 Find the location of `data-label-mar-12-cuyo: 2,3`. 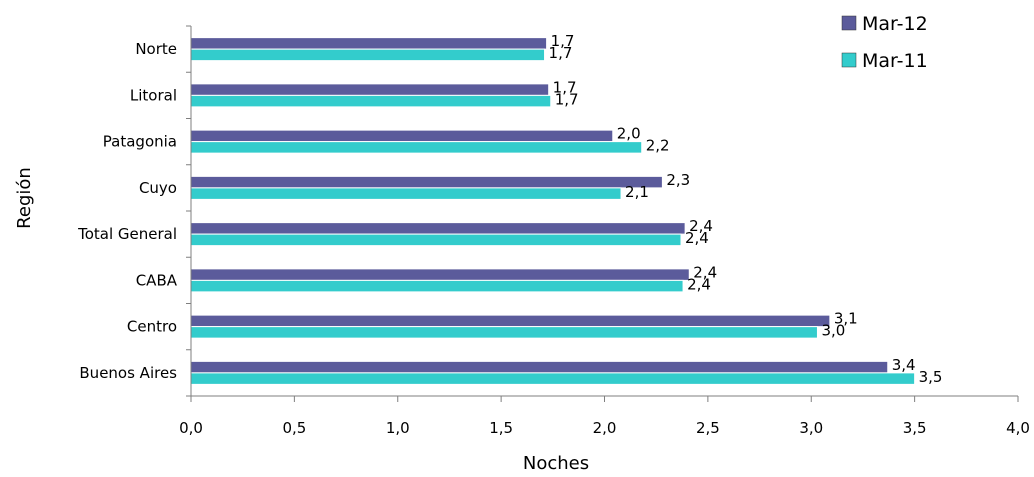

data-label-mar-12-cuyo: 2,3 is located at coordinates (678, 180).